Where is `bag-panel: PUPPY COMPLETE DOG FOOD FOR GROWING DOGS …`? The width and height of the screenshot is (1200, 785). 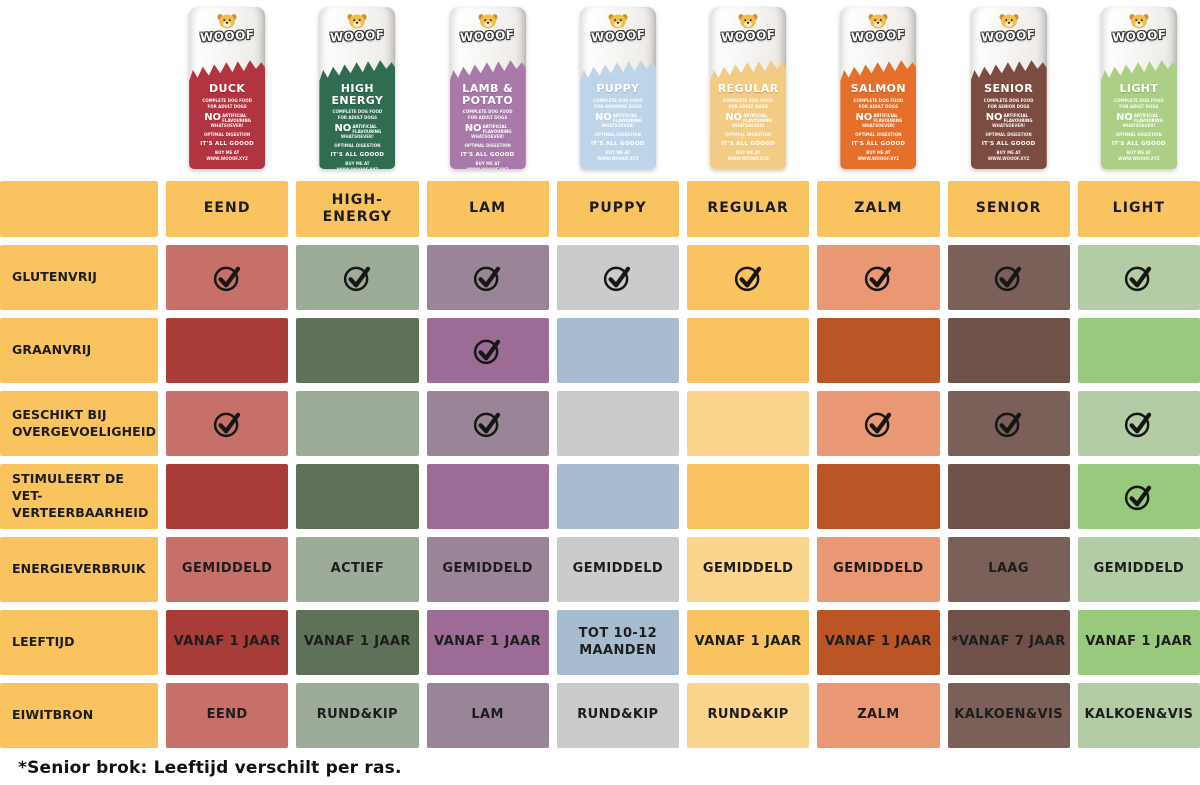 bag-panel: PUPPY COMPLETE DOG FOOD FOR GROWING DOGS … is located at coordinates (617, 114).